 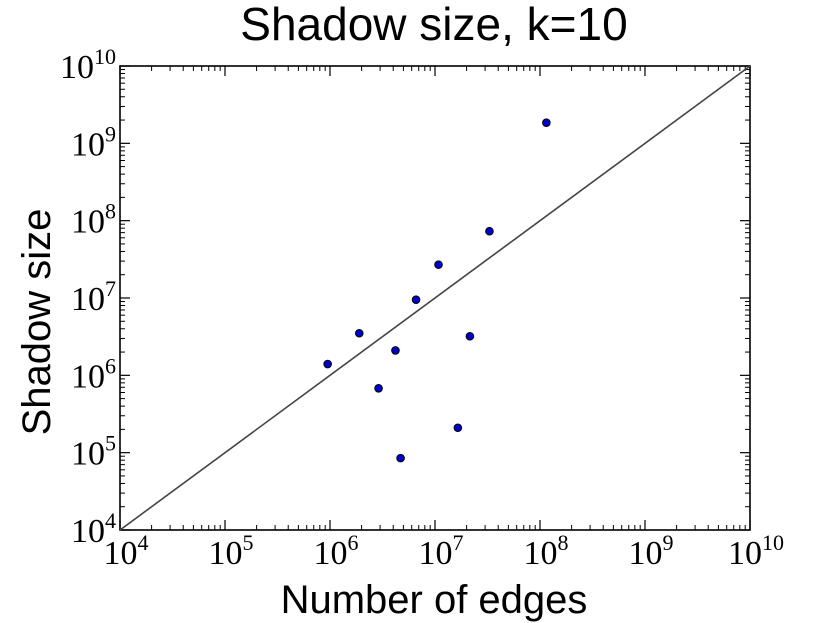 What do you see at coordinates (93, 529) in the screenshot?
I see `y-tick-label: 10⁴` at bounding box center [93, 529].